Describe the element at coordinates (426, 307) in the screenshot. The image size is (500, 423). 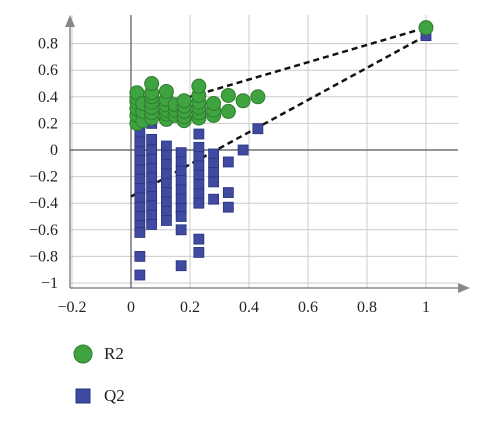
I see `x-tick-label: 1` at that location.